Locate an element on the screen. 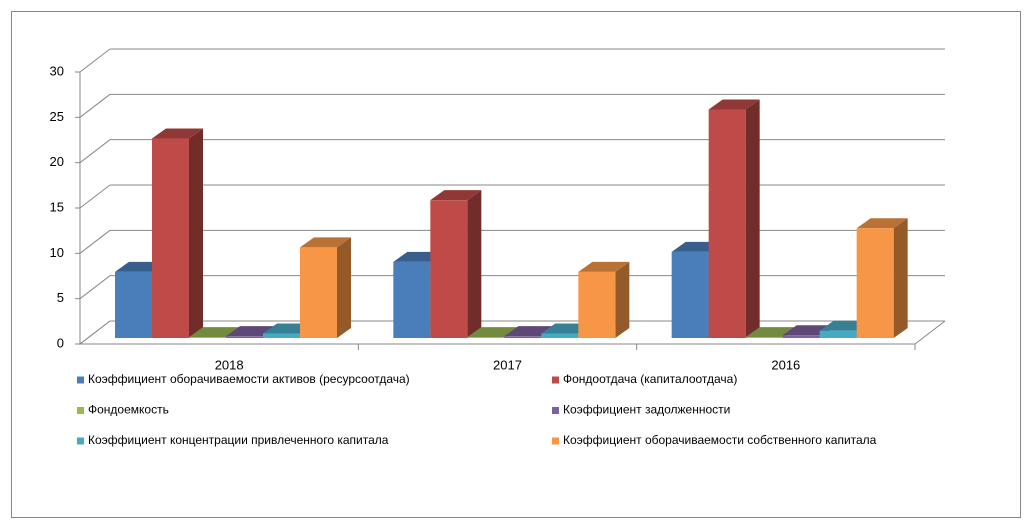  y-tick-label: 0 is located at coordinates (60, 342).